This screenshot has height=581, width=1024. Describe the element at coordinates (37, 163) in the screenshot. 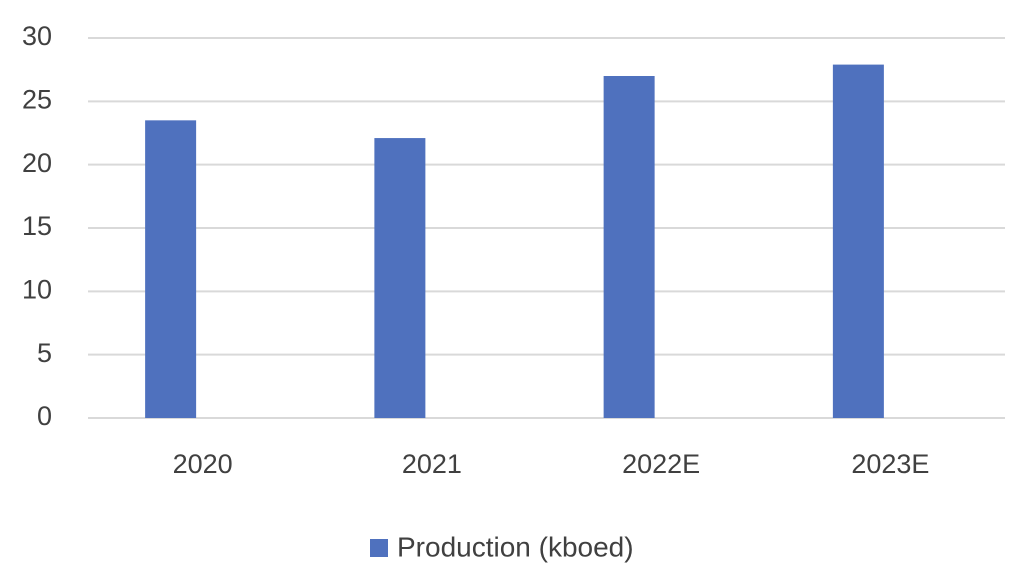

I see `y-tick-label: 20` at that location.